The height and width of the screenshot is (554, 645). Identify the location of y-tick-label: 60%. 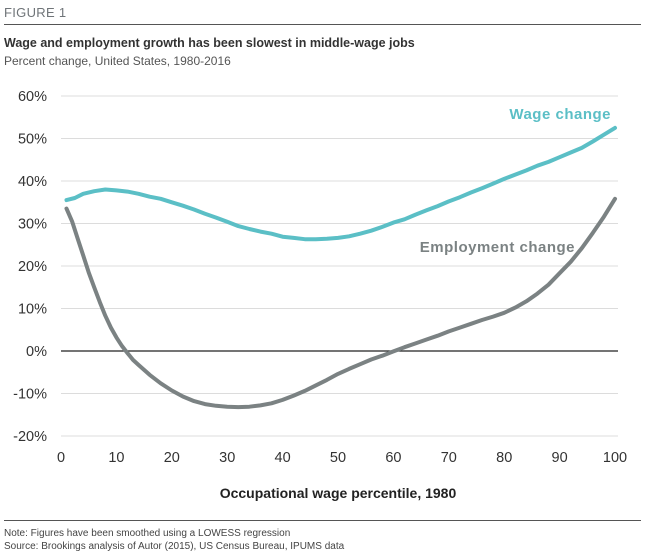
(32, 97).